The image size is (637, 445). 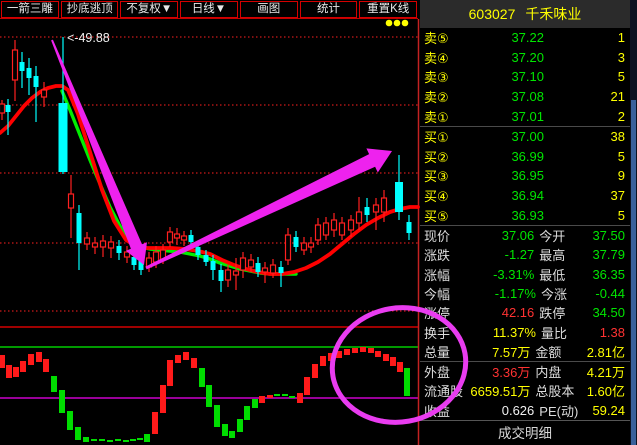 What do you see at coordinates (552, 314) in the screenshot?
I see `label-limit-down: 跌停` at bounding box center [552, 314].